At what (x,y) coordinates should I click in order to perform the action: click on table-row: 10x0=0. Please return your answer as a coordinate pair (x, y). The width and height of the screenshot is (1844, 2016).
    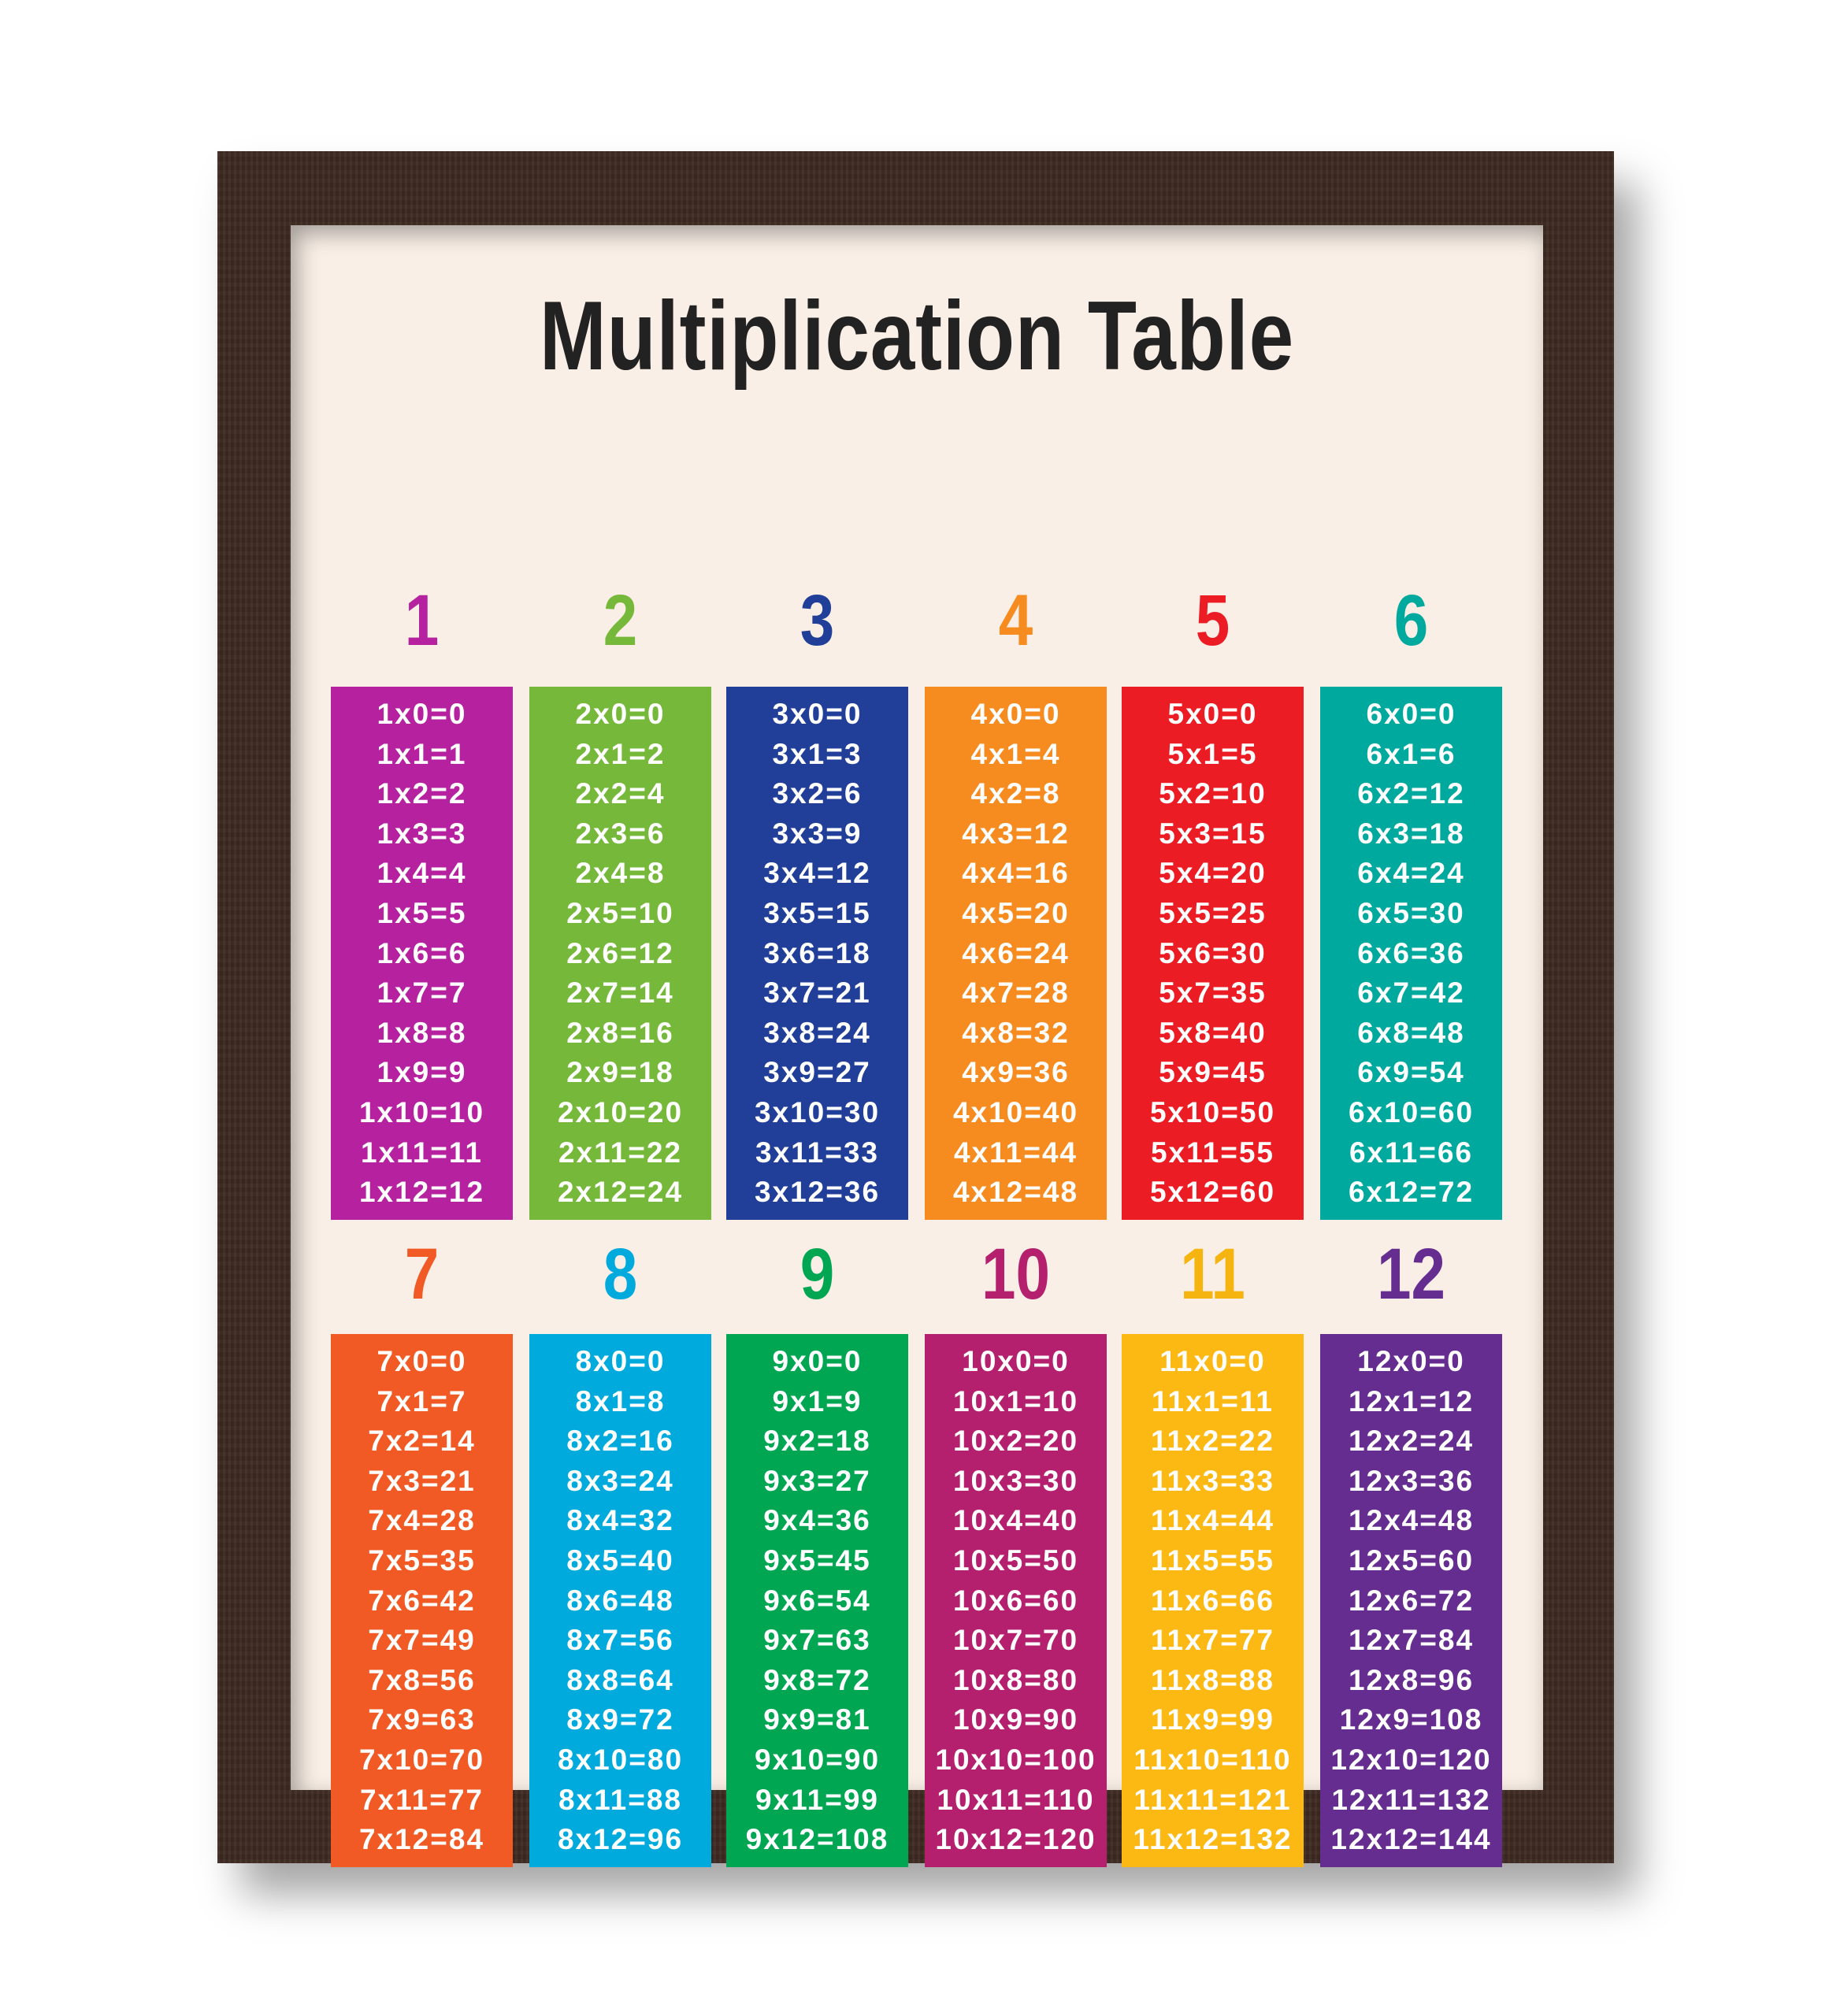
    Looking at the image, I should click on (1016, 1361).